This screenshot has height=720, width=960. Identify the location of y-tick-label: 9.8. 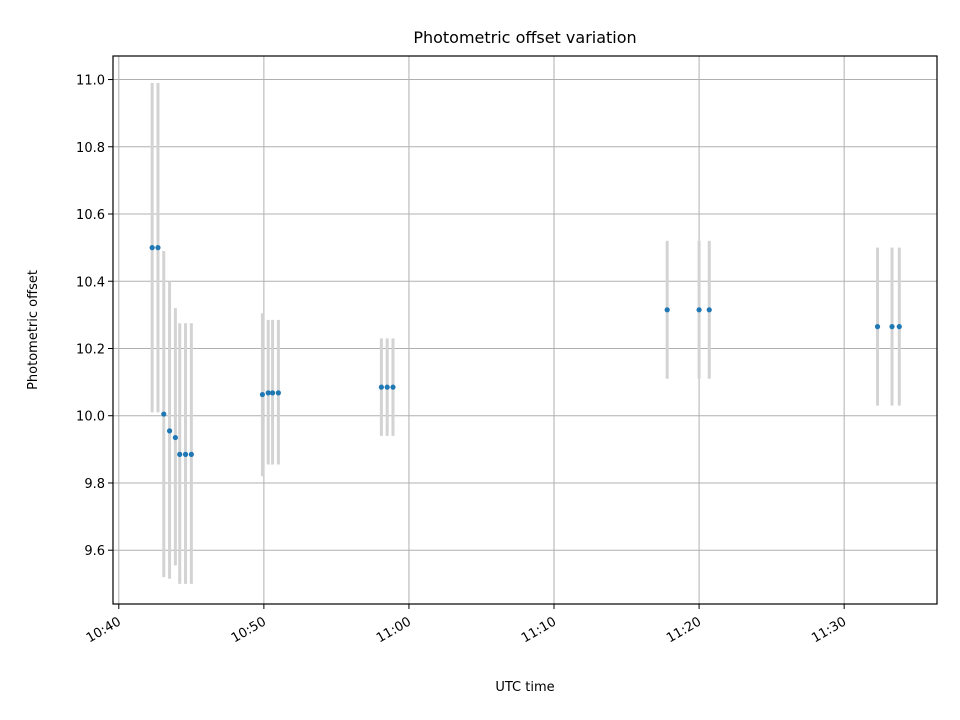
(94, 484).